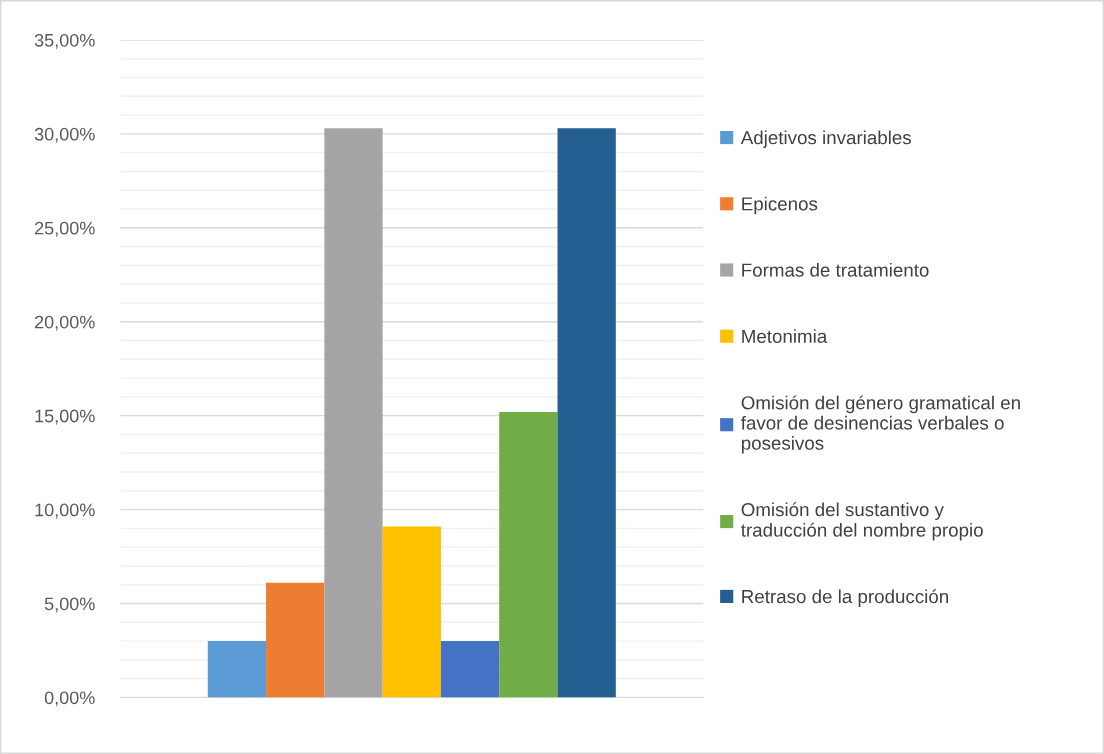  Describe the element at coordinates (64, 41) in the screenshot. I see `y-tick-label: 35,00%` at that location.